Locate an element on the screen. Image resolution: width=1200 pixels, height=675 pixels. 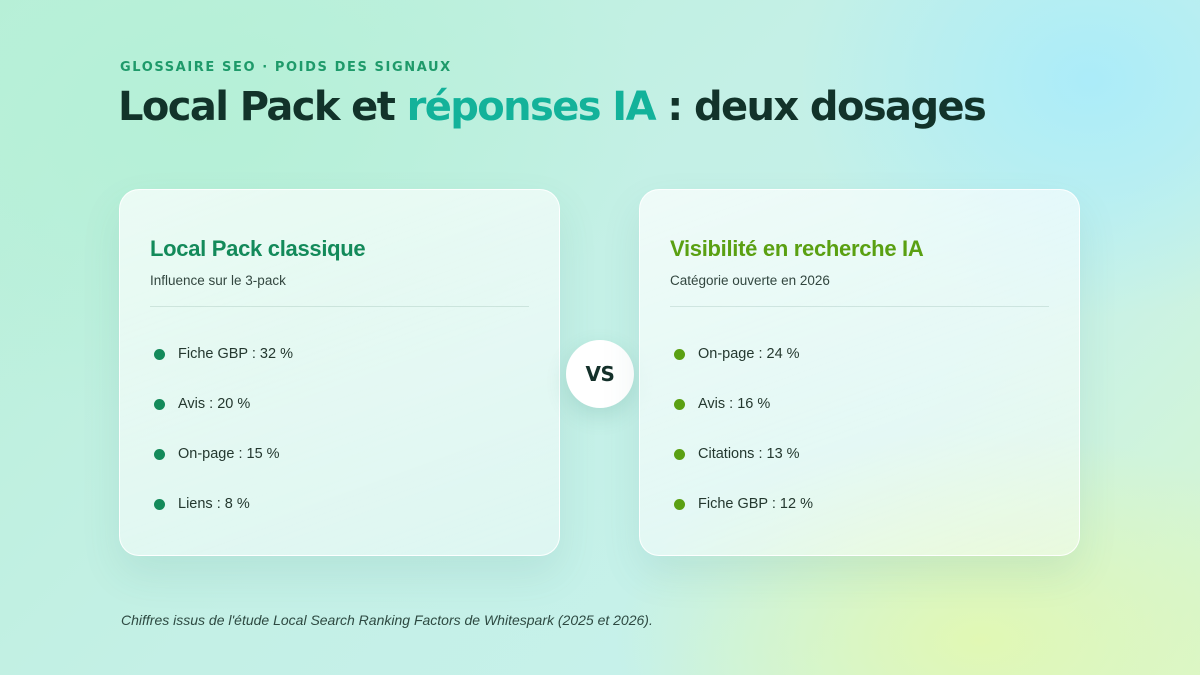
title-accent: réponses IA is located at coordinates (531, 107).